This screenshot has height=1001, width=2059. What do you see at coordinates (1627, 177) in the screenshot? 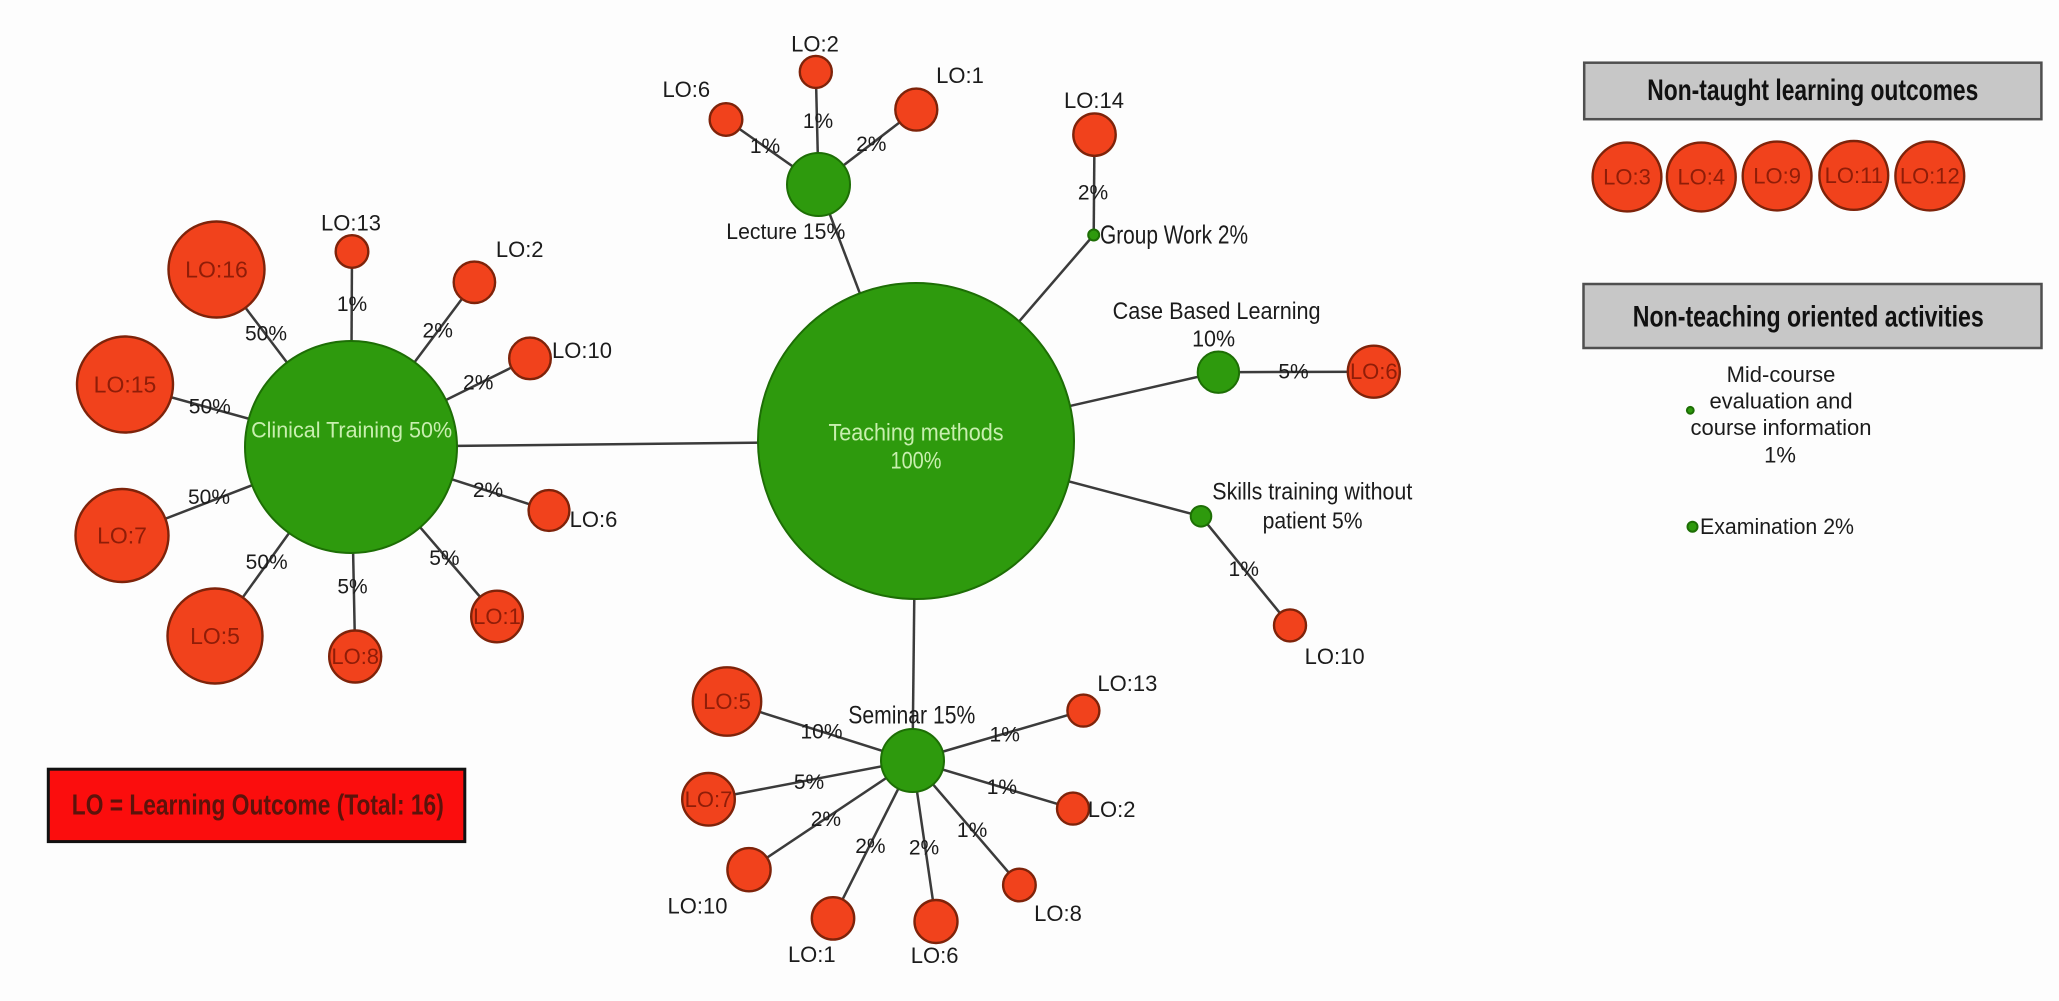
I see `svg-text: LO:3` at bounding box center [1627, 177].